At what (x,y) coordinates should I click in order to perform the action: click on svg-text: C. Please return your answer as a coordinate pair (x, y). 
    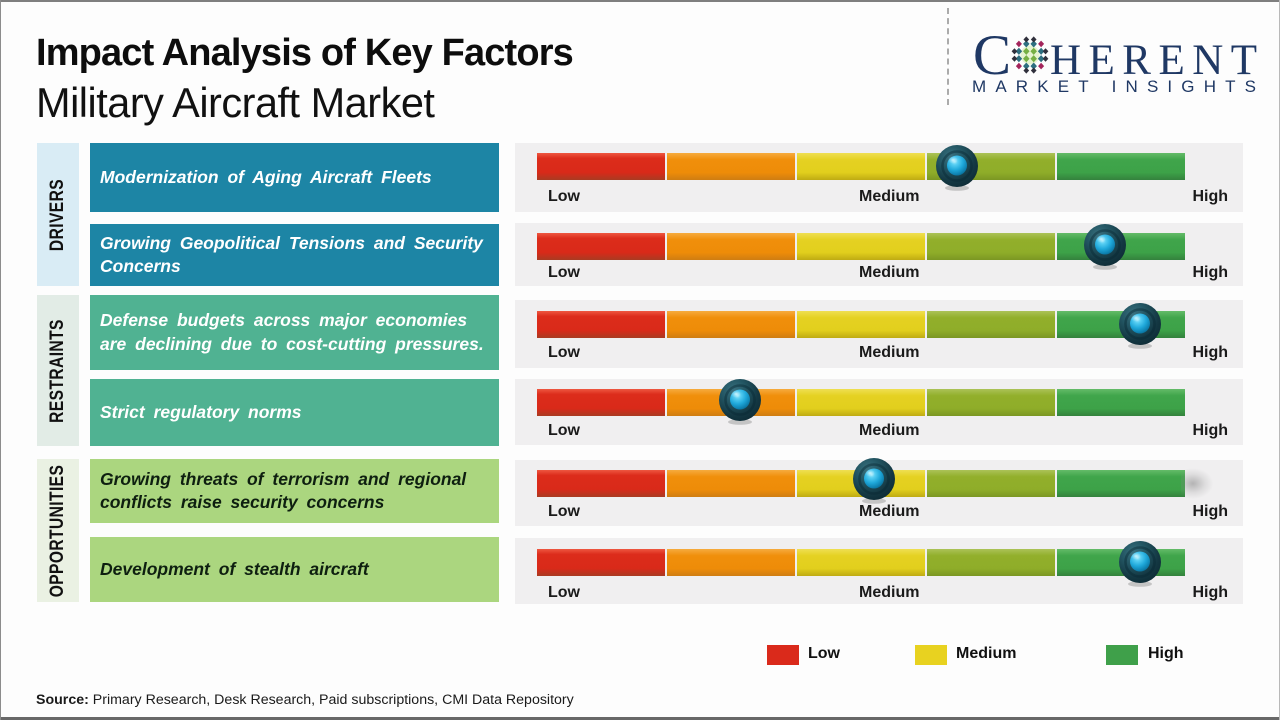
    Looking at the image, I should click on (992, 55).